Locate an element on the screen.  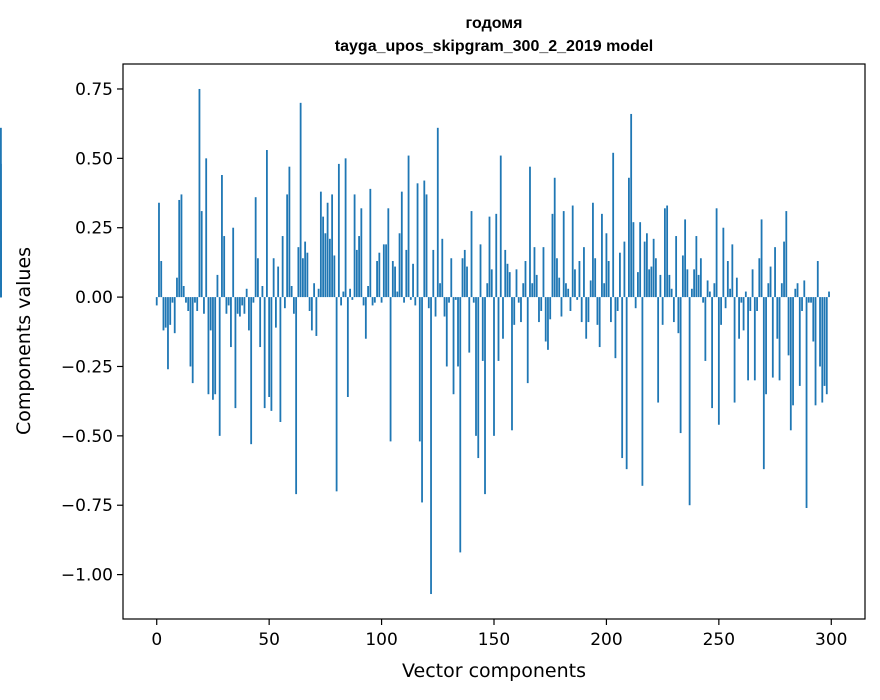
chart-title-line-1: годомя is located at coordinates (494, 23).